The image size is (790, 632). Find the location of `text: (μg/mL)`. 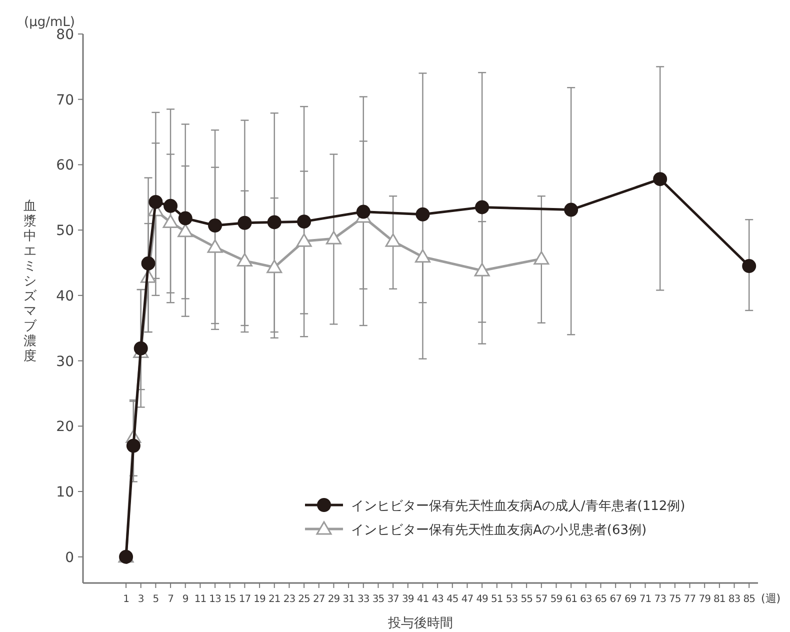

text: (μg/mL) is located at coordinates (49, 22).